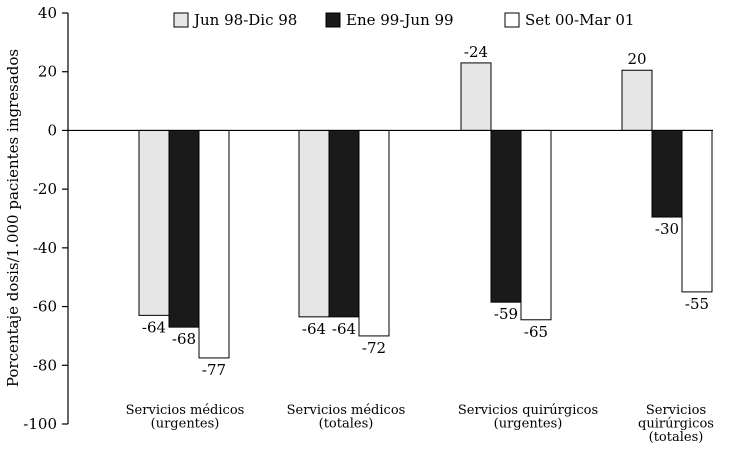  Describe the element at coordinates (47, 72) in the screenshot. I see `y-tick-label: 20` at that location.